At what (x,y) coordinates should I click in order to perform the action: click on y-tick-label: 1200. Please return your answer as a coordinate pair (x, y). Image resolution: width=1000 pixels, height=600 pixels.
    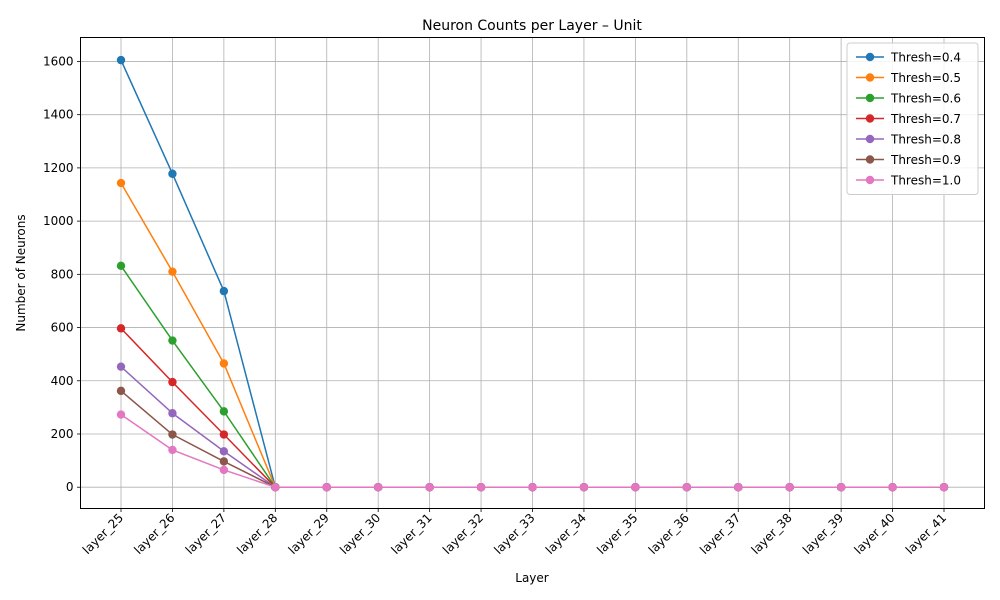
    Looking at the image, I should click on (58, 168).